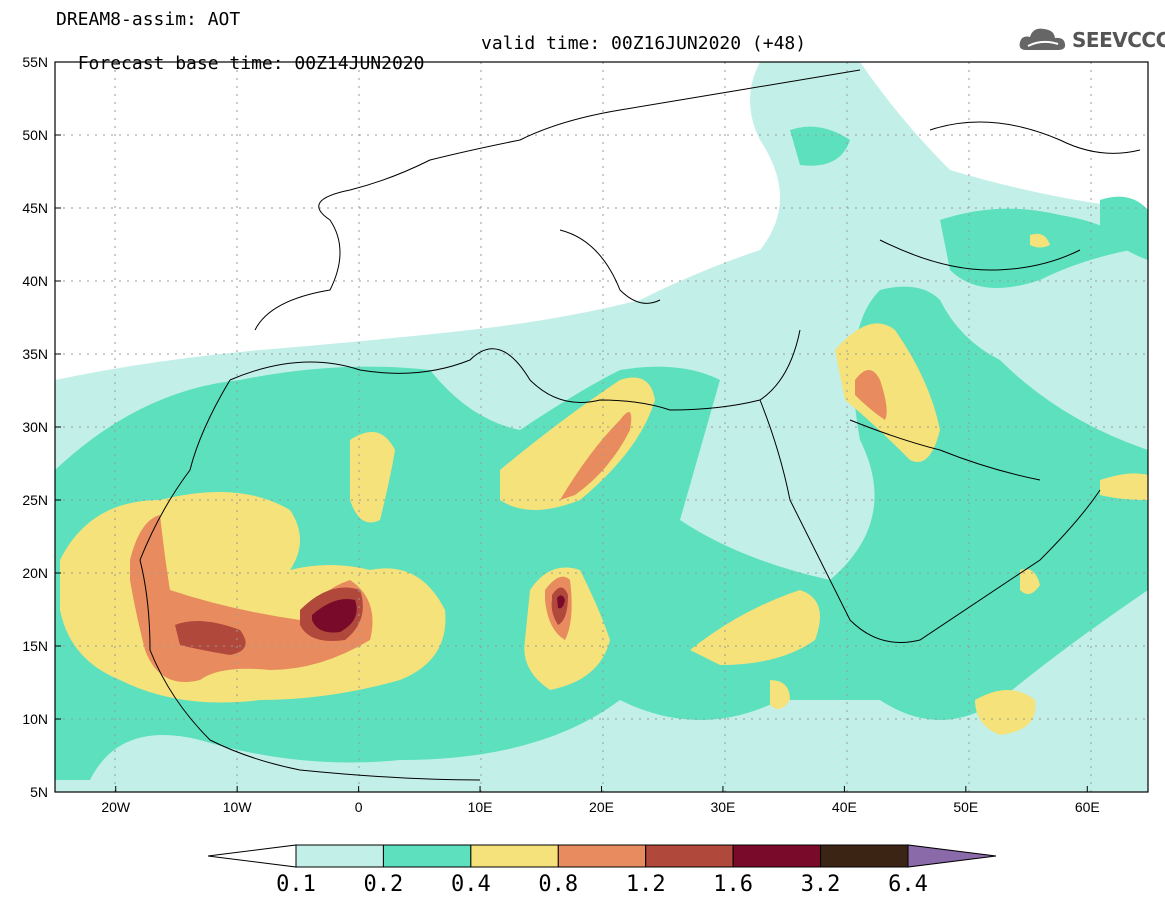  Describe the element at coordinates (644, 43) in the screenshot. I see `valid-time: valid time: 00Z16JUN2020 (+48)` at that location.